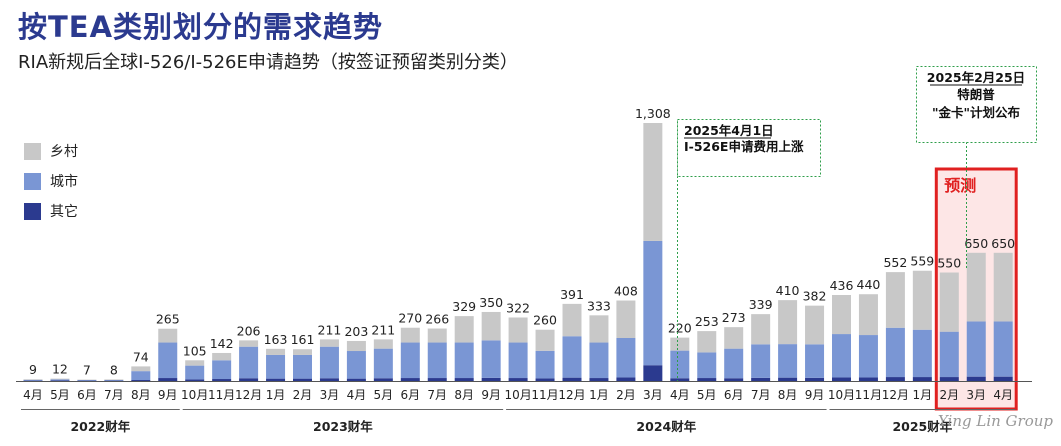  What do you see at coordinates (842, 285) in the screenshot?
I see `bar-value-label: 436` at bounding box center [842, 285].